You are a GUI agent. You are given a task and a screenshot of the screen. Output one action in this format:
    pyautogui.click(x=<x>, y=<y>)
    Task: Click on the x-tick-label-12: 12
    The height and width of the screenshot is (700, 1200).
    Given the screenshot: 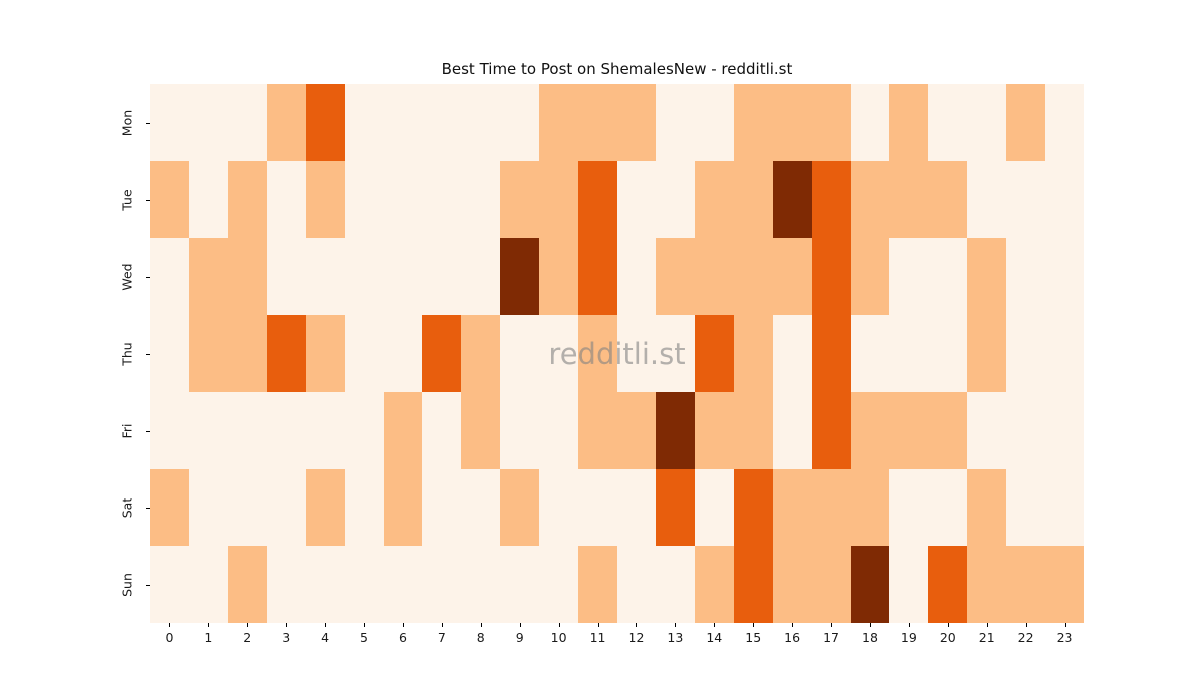 What is the action you would take?
    pyautogui.click(x=636, y=637)
    